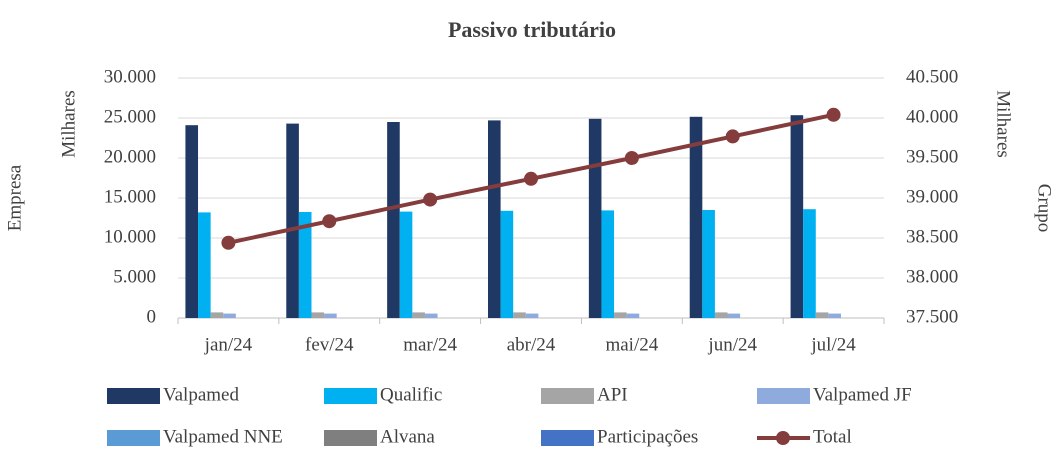 This screenshot has height=454, width=1056. What do you see at coordinates (228, 344) in the screenshot?
I see `x-tick-label: jan/24` at bounding box center [228, 344].